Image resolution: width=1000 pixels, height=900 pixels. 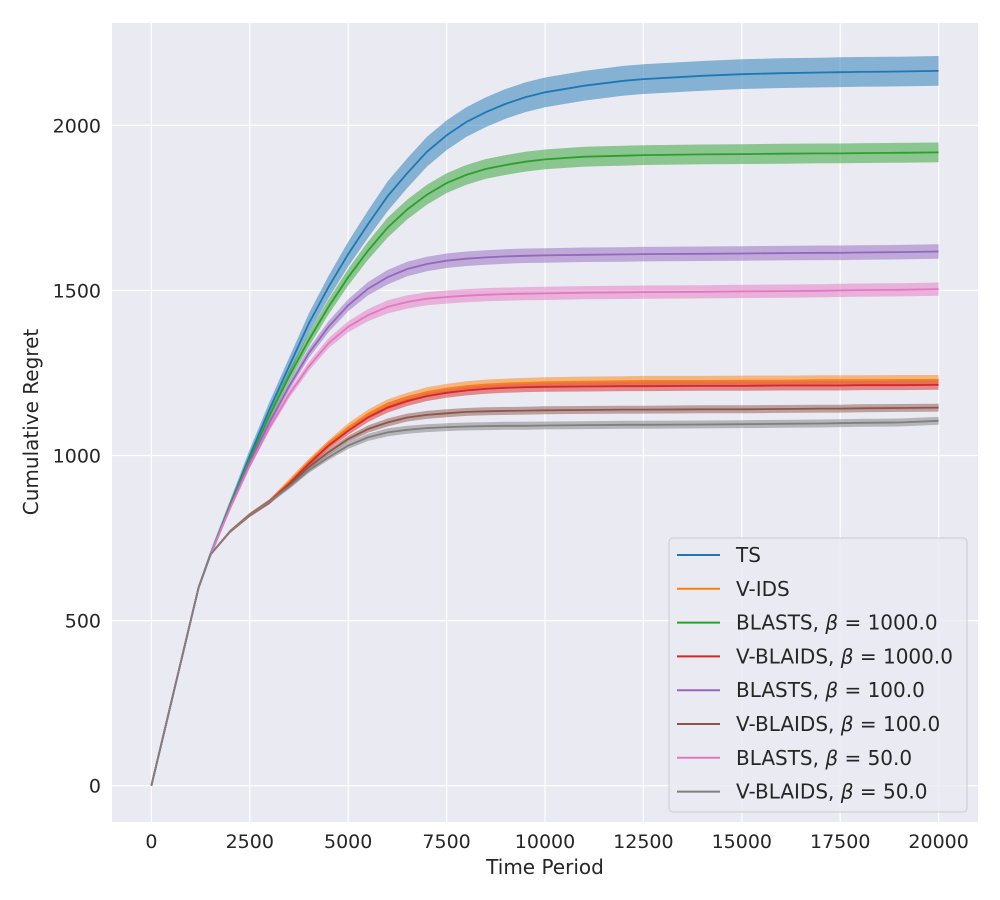 What do you see at coordinates (31, 422) in the screenshot?
I see `y-axis-title: Cumulative Regret` at bounding box center [31, 422].